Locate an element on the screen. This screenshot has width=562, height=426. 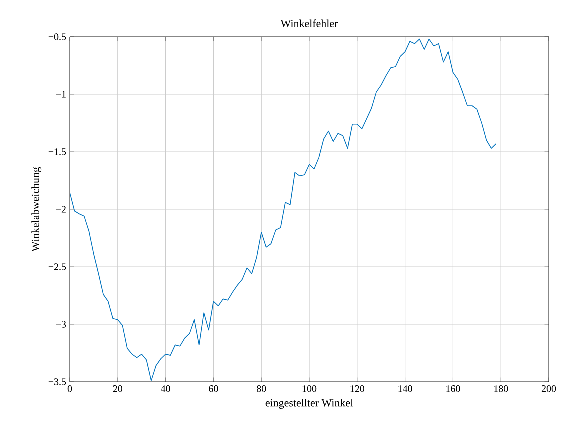
y-tick-label: −2 is located at coordinates (61, 209).